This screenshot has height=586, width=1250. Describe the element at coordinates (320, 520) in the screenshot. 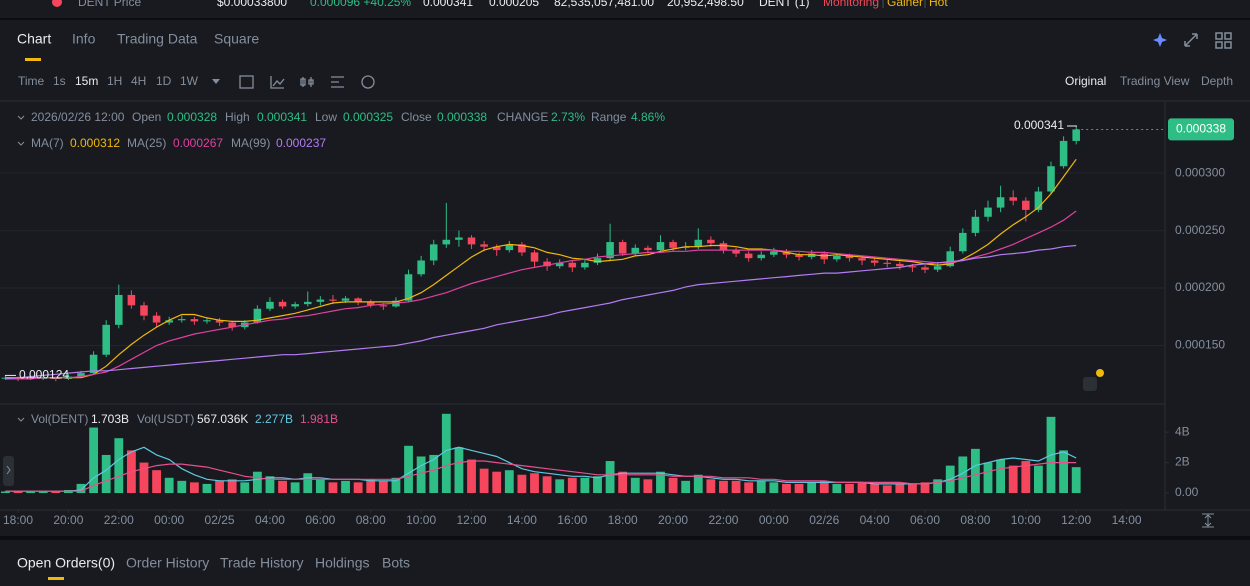

I see `x-tick-label: 06:00` at that location.